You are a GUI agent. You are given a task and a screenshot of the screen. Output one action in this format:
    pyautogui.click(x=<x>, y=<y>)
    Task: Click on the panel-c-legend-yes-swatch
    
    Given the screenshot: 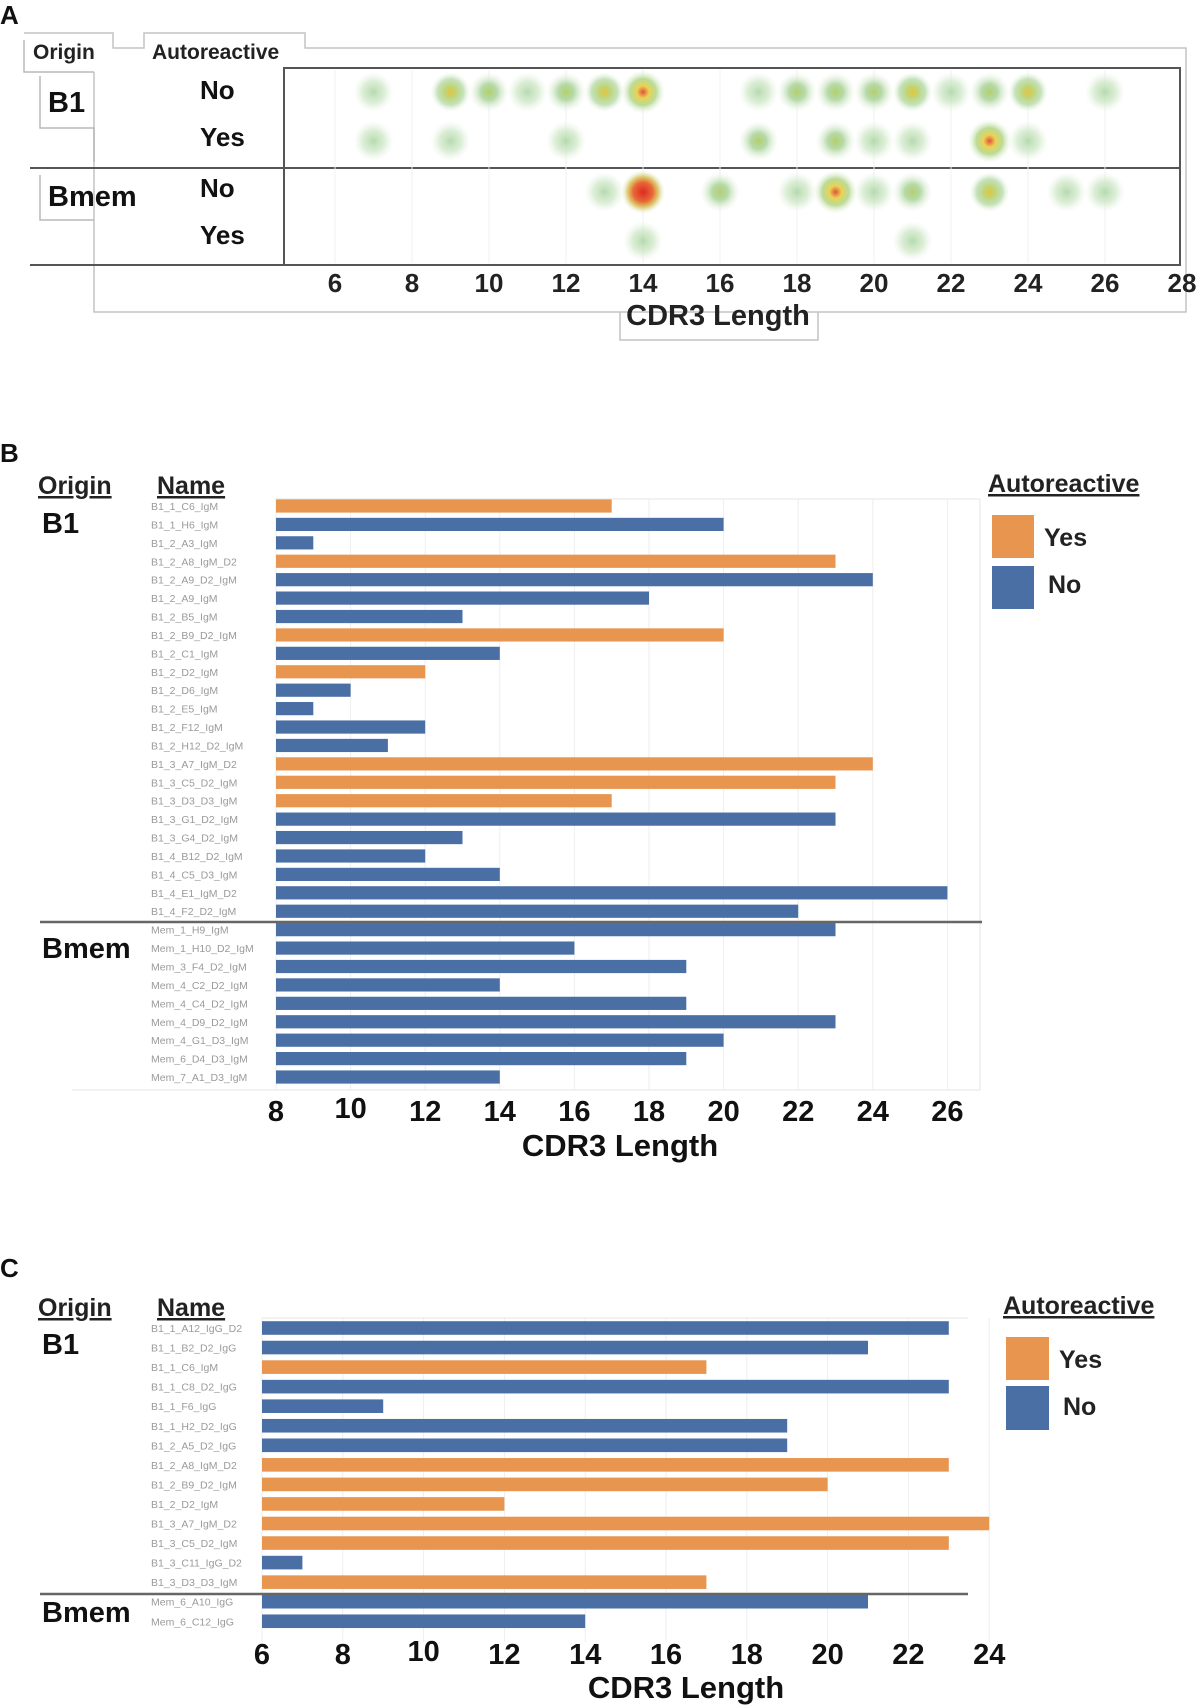 What is the action you would take?
    pyautogui.click(x=1027, y=1358)
    